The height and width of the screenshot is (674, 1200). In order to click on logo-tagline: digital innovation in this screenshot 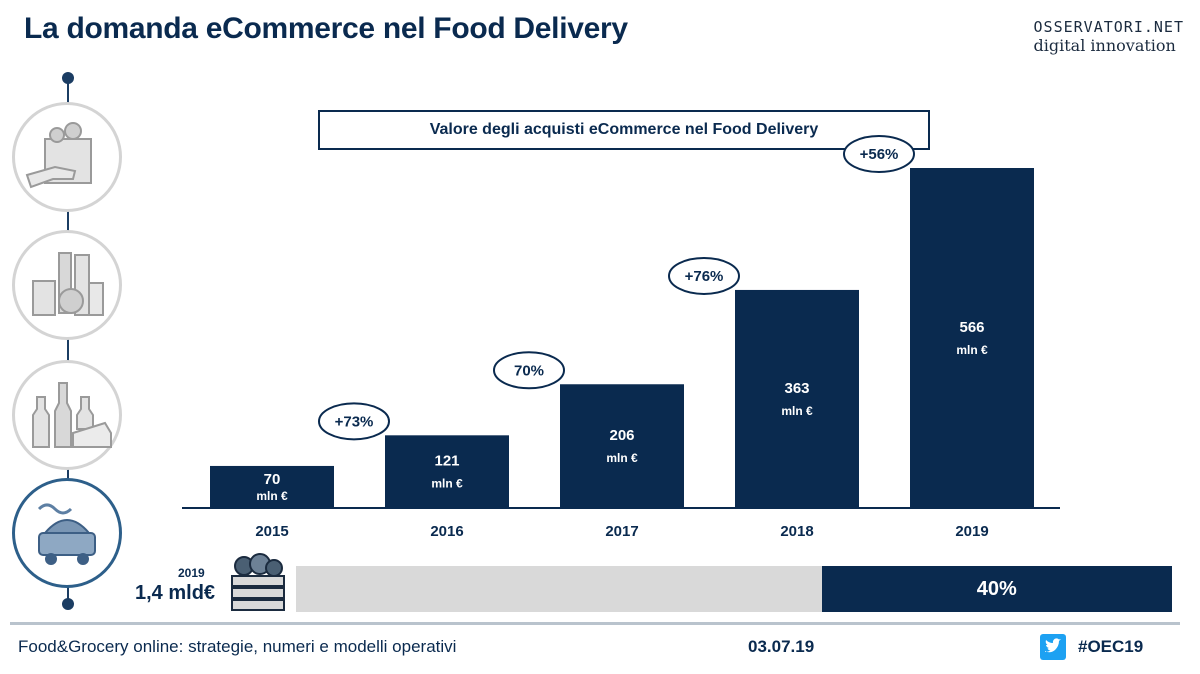, I will do `click(1104, 45)`.